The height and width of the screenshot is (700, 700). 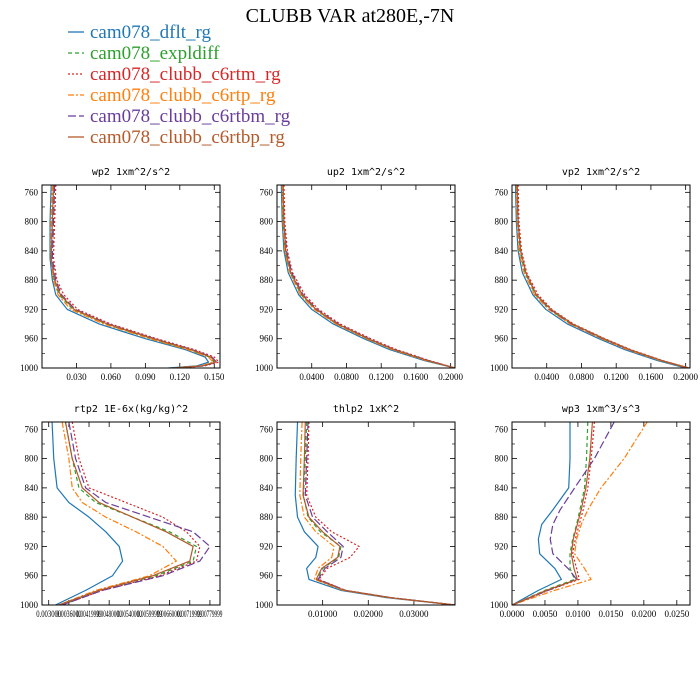 I want to click on panel-title: thlp2 1xK^2, so click(x=366, y=409).